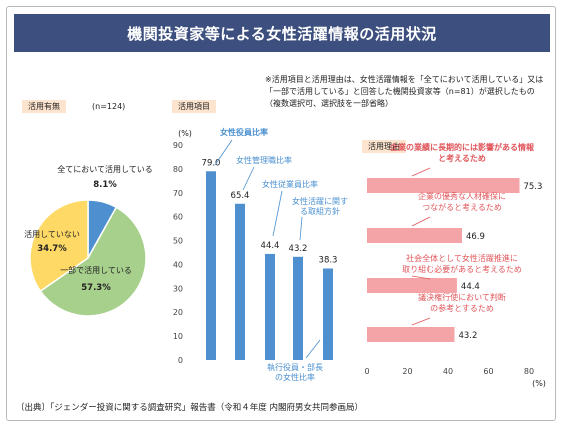  I want to click on pie-label-partial-value: 57.3%, so click(96, 288).